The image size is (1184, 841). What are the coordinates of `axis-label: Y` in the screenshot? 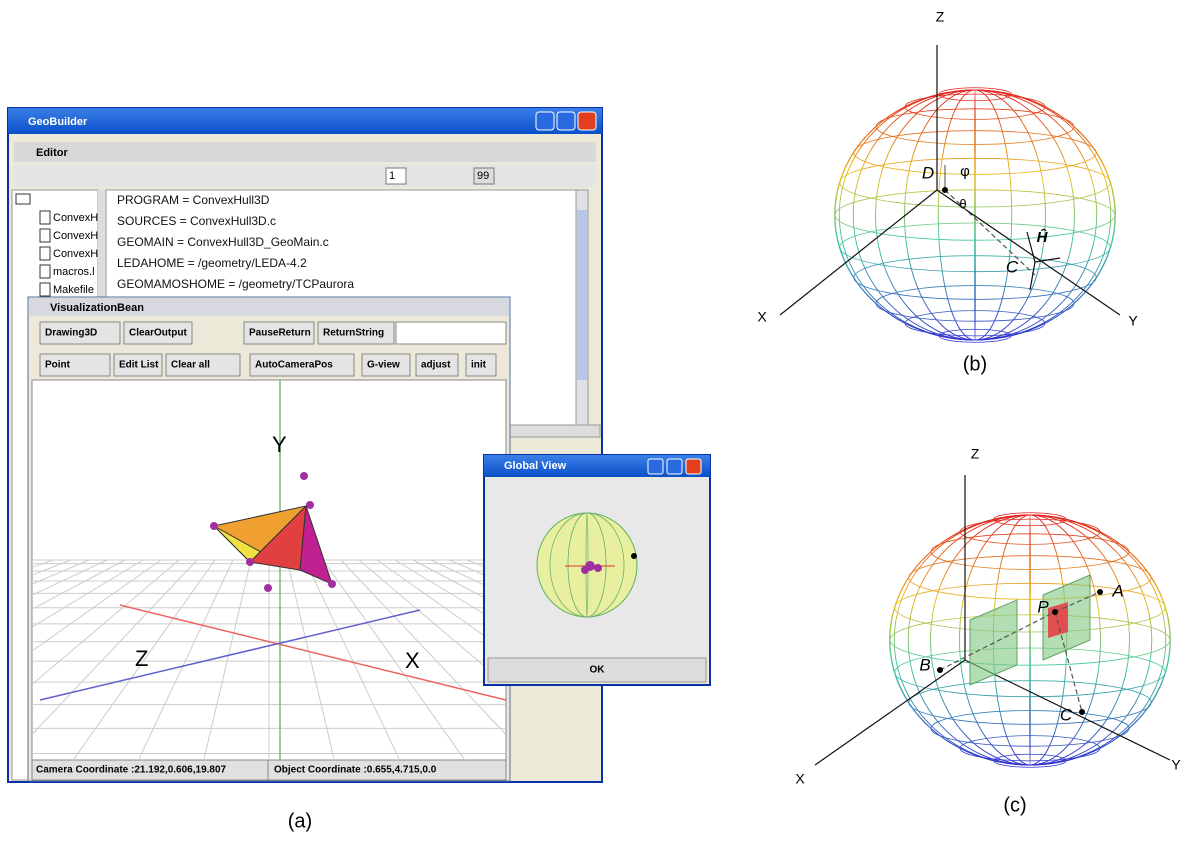 It's located at (279, 444).